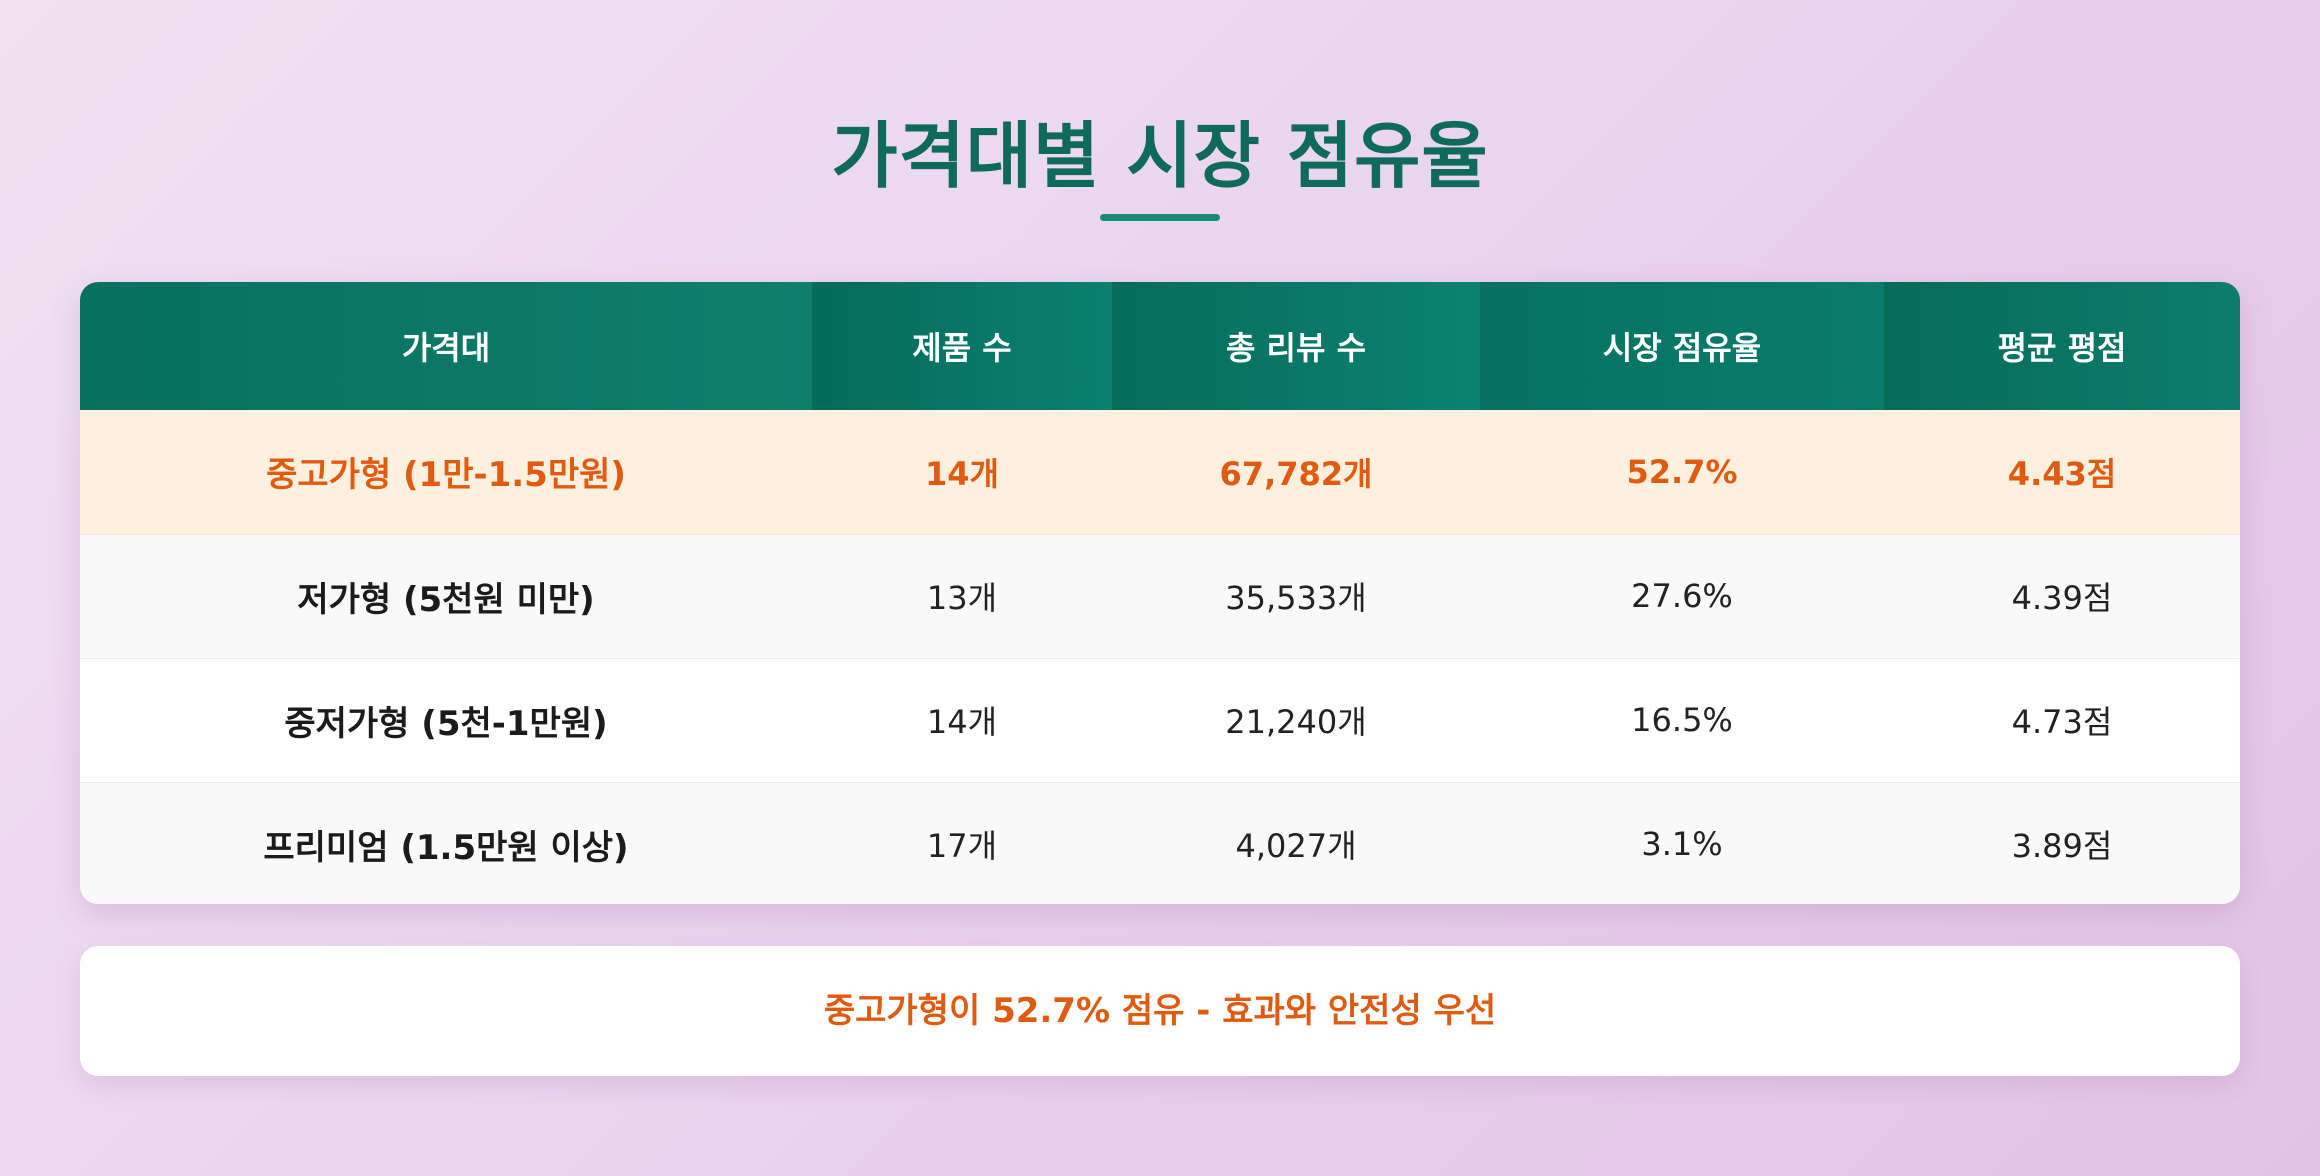 The width and height of the screenshot is (2320, 1176). I want to click on cell-average-rating: 4.73점, so click(2062, 722).